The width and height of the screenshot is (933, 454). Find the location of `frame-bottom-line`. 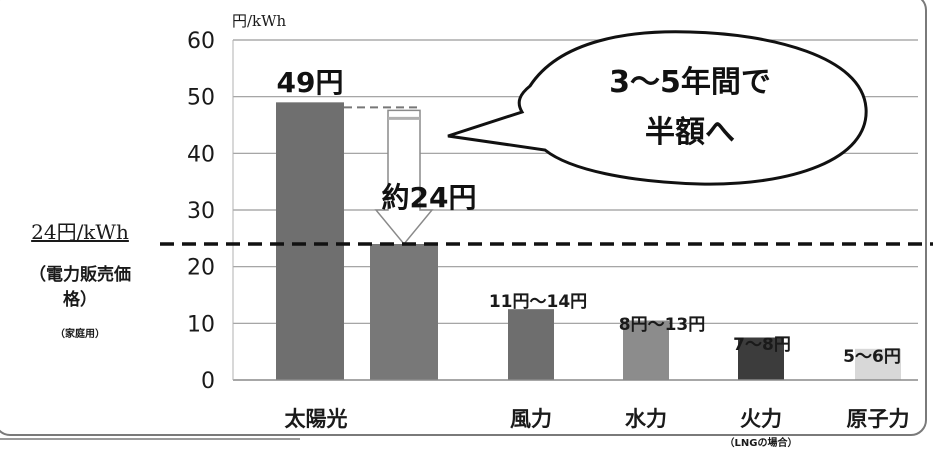

frame-bottom-line is located at coordinates (150, 439).